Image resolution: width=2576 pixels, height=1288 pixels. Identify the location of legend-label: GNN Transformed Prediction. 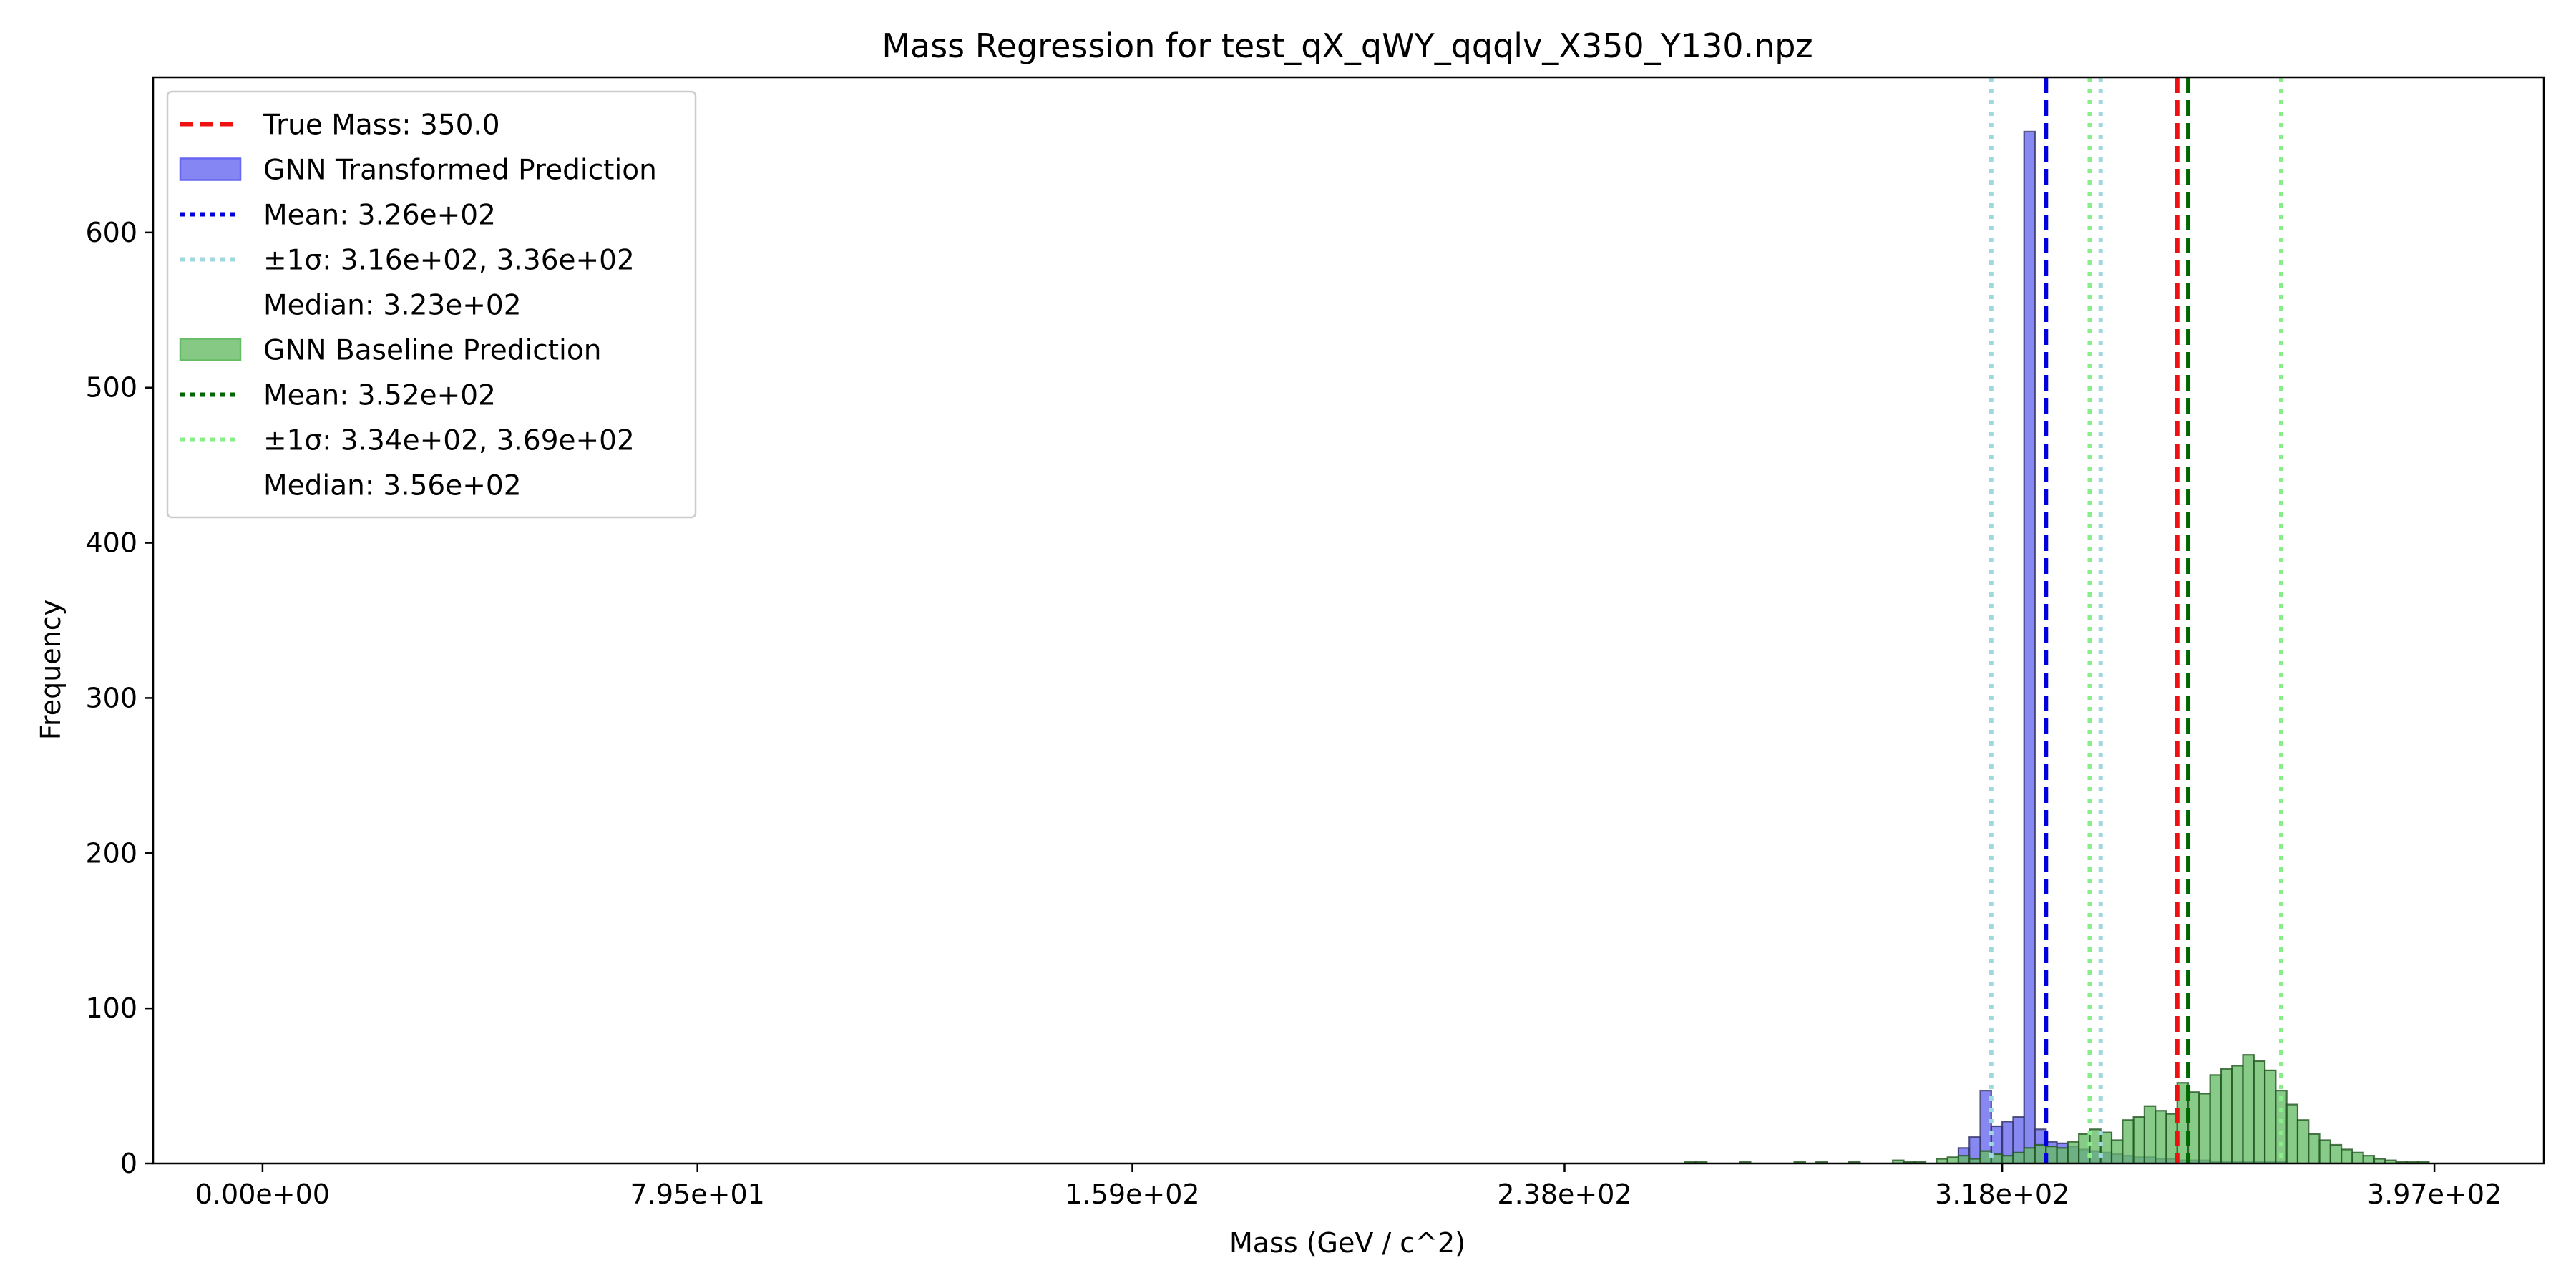
(460, 171).